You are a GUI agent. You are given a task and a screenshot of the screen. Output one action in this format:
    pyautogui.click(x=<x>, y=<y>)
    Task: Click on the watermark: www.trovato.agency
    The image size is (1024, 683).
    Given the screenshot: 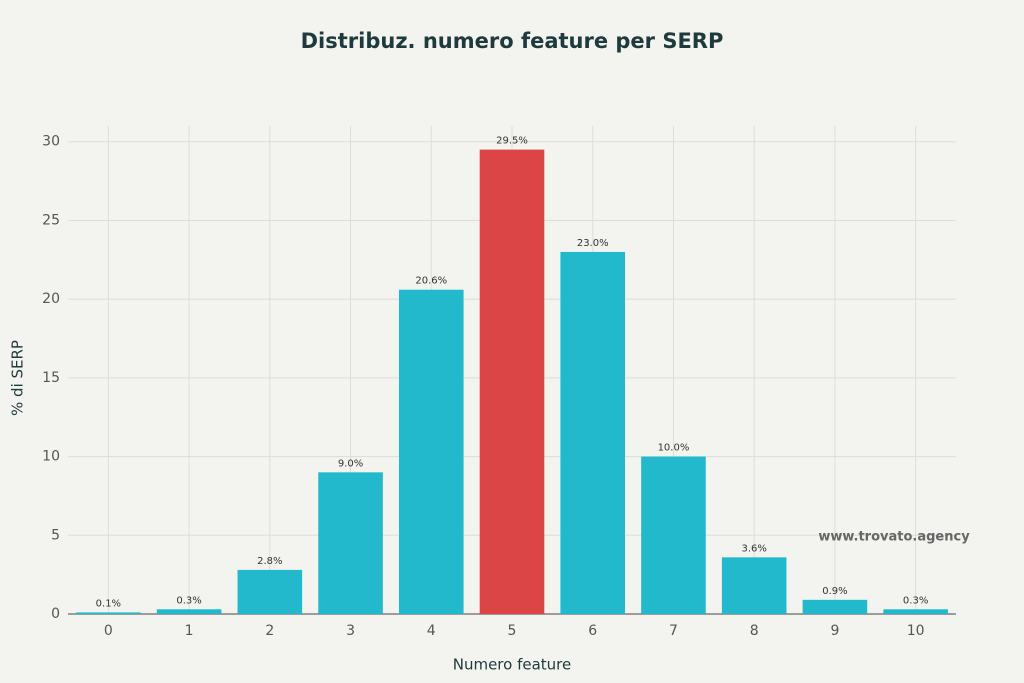 What is the action you would take?
    pyautogui.click(x=894, y=537)
    